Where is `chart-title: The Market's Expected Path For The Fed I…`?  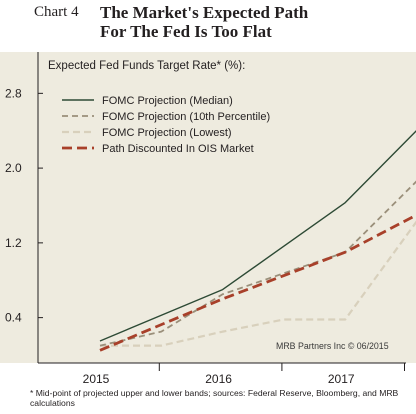 chart-title: The Market's Expected Path For The Fed I… is located at coordinates (204, 22).